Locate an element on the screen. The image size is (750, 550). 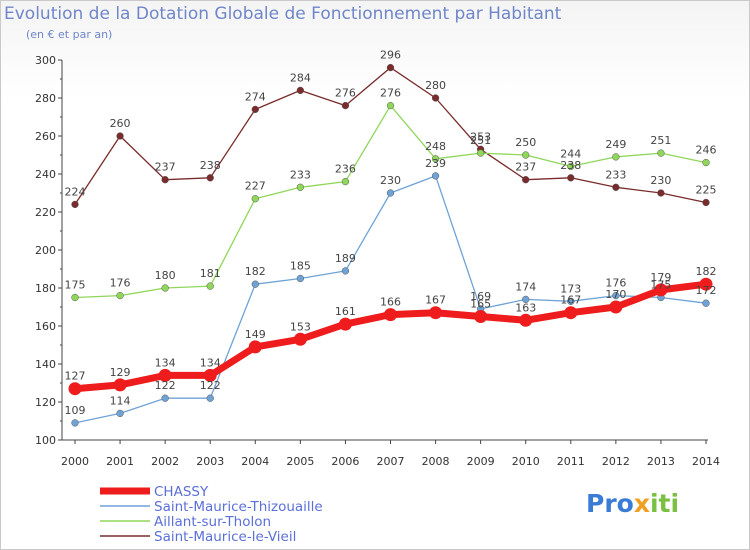
data-label: 260 is located at coordinates (120, 123).